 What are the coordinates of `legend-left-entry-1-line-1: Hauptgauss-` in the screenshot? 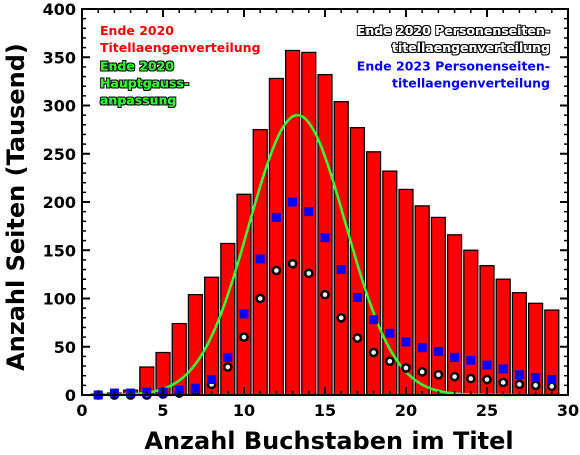 It's located at (144, 83).